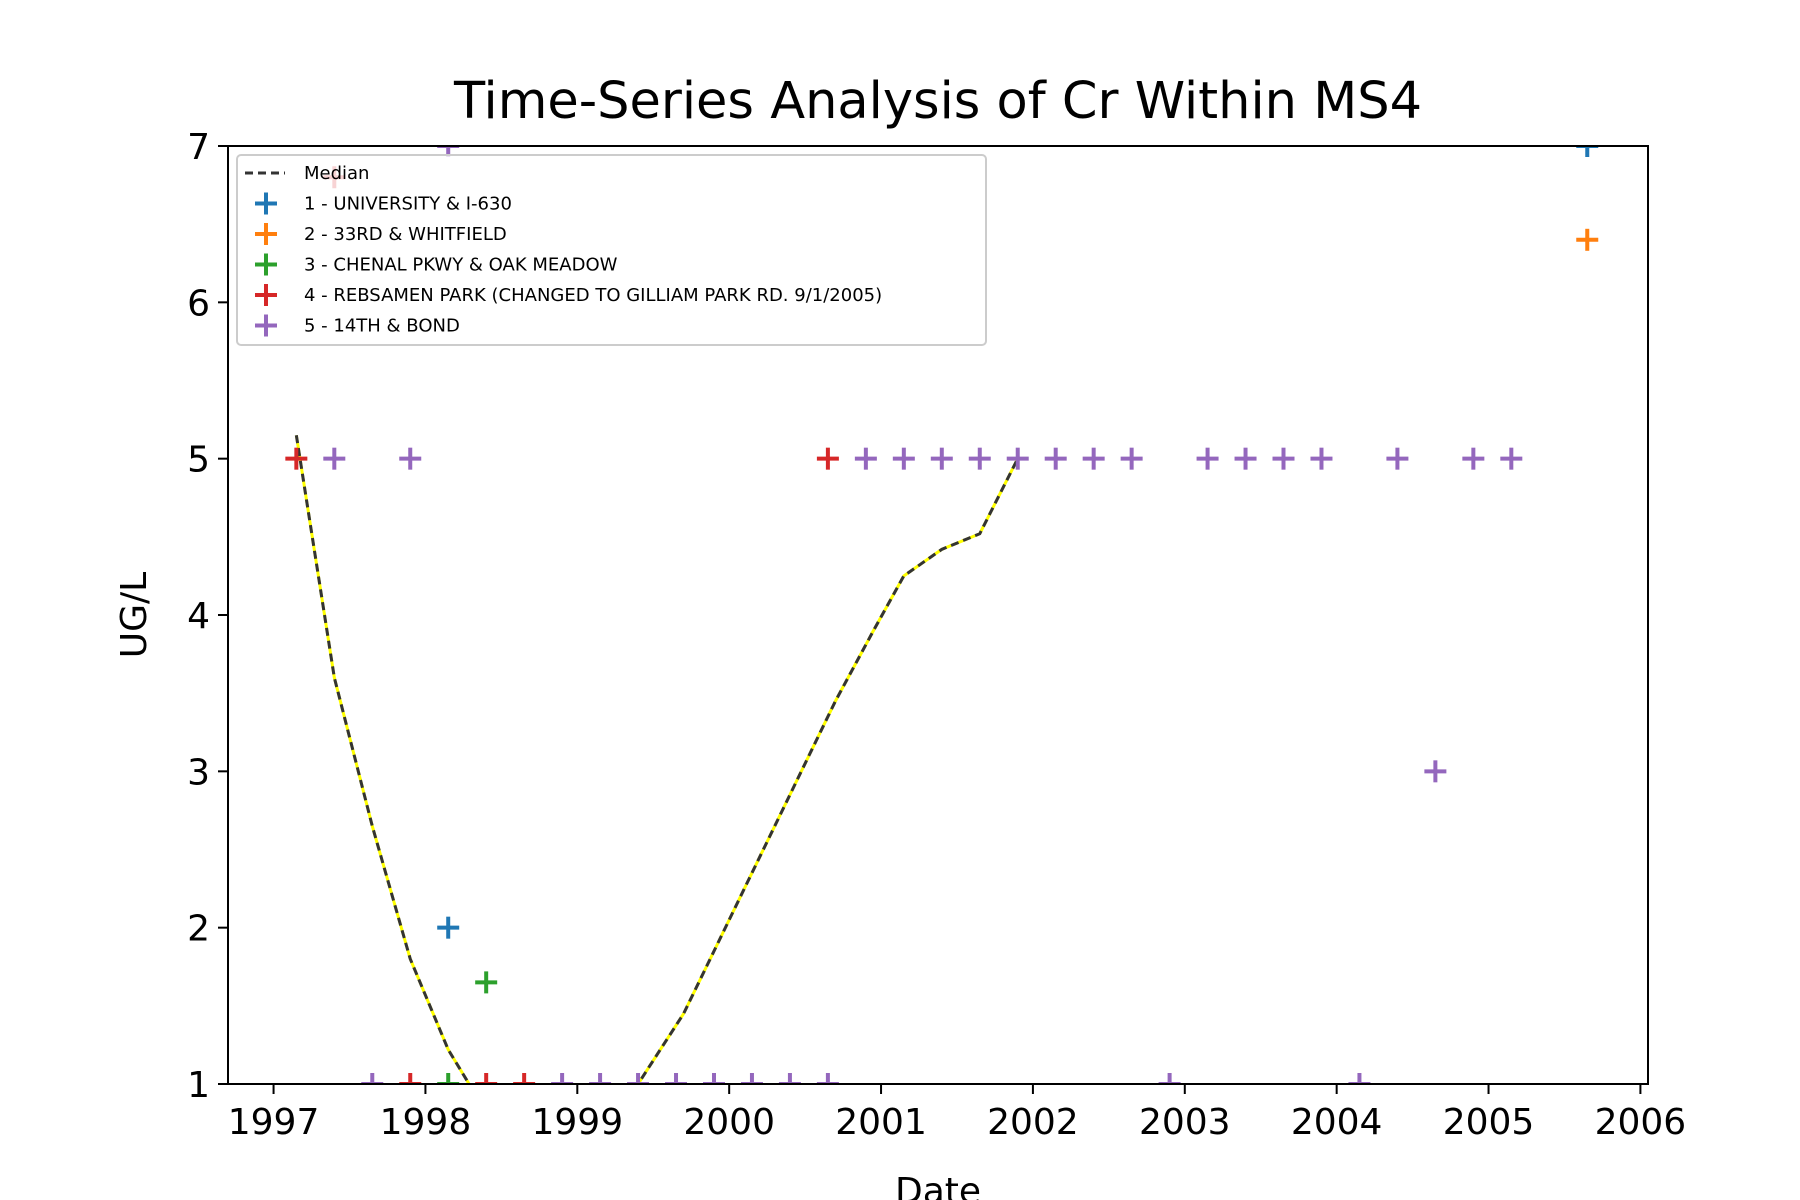 The width and height of the screenshot is (1800, 1200). I want to click on y-axis: 1 2 3 4 5 6 7, so click(207, 616).